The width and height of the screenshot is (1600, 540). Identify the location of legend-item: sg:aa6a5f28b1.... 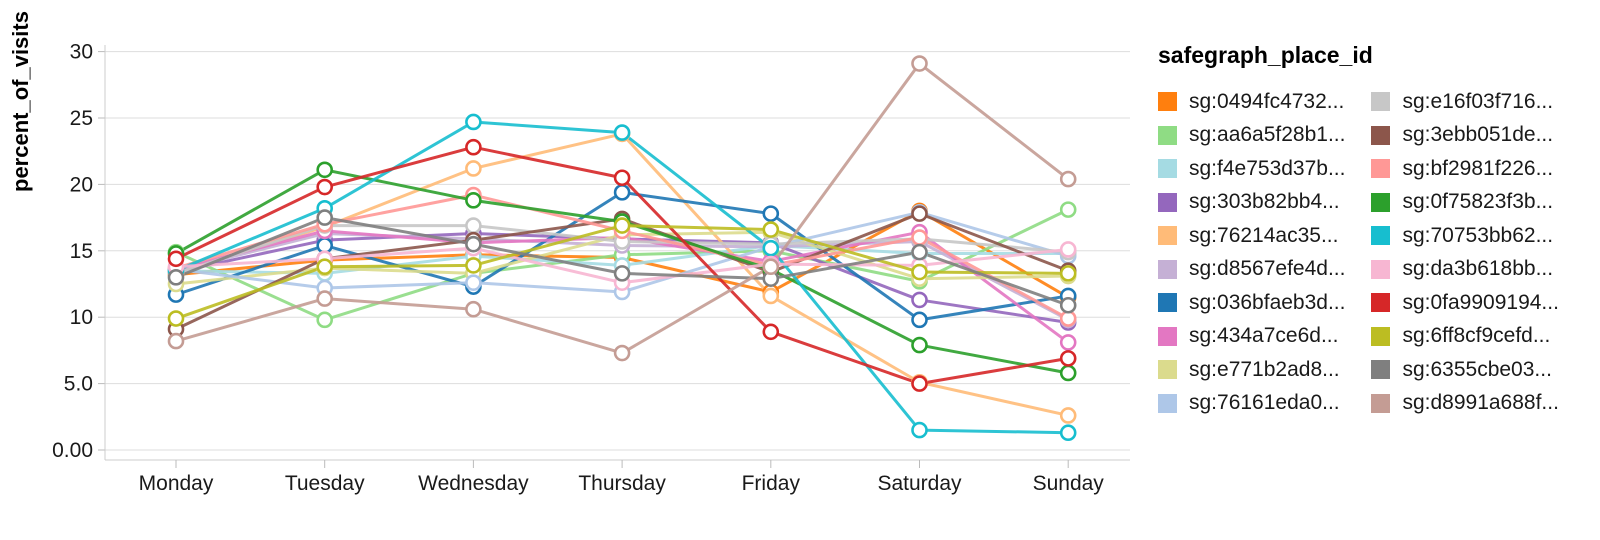
(1251, 135).